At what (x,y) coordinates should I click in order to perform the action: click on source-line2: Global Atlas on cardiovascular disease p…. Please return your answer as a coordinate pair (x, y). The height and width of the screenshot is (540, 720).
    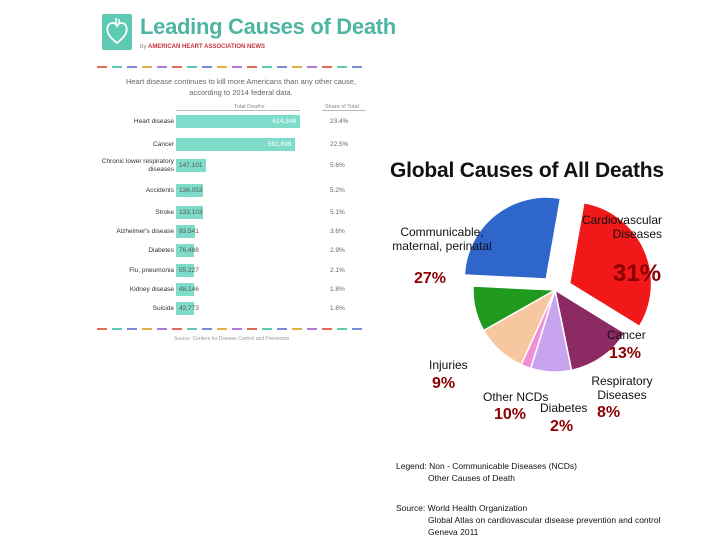
    Looking at the image, I should click on (544, 520).